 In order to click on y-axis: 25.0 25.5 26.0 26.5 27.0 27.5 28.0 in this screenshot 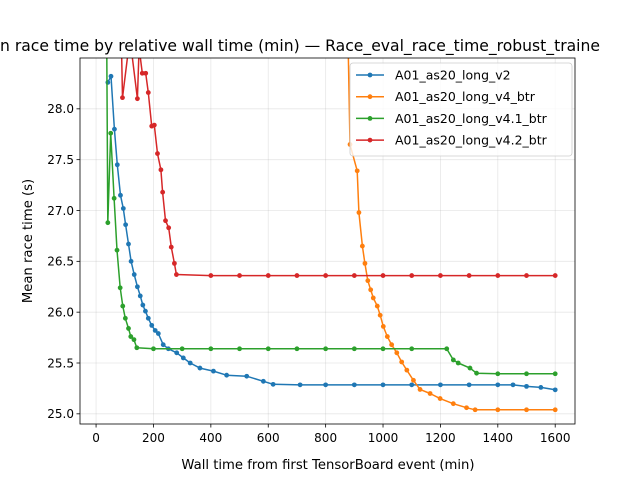, I will do `click(63, 261)`.